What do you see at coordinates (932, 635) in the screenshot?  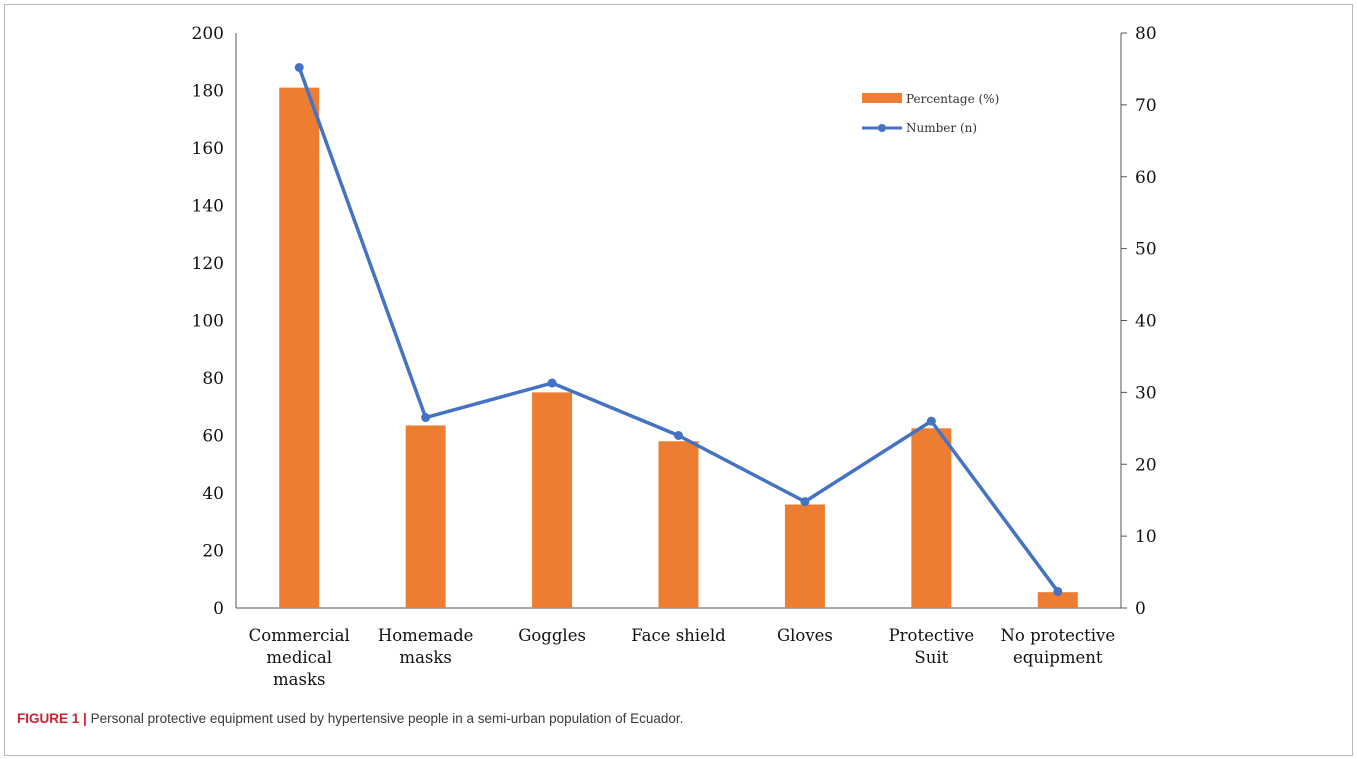 I see `category-label: Protective` at bounding box center [932, 635].